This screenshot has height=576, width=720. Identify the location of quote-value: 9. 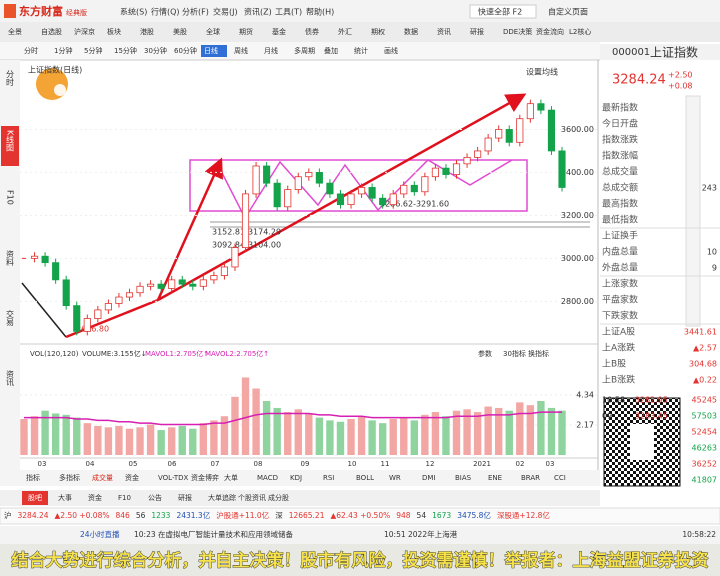
(714, 268).